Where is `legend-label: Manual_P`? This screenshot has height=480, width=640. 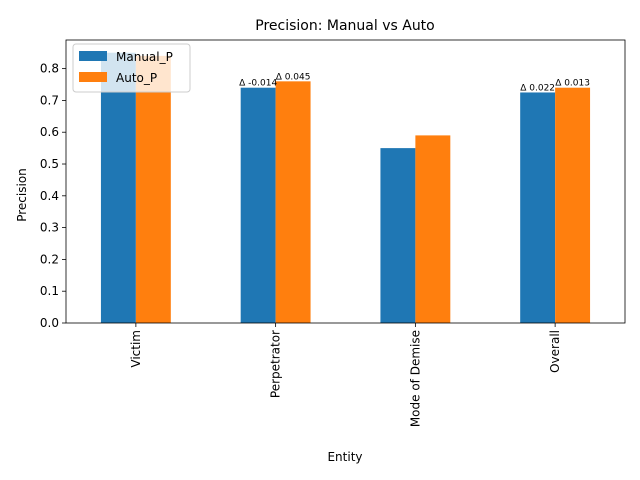 legend-label: Manual_P is located at coordinates (144, 57).